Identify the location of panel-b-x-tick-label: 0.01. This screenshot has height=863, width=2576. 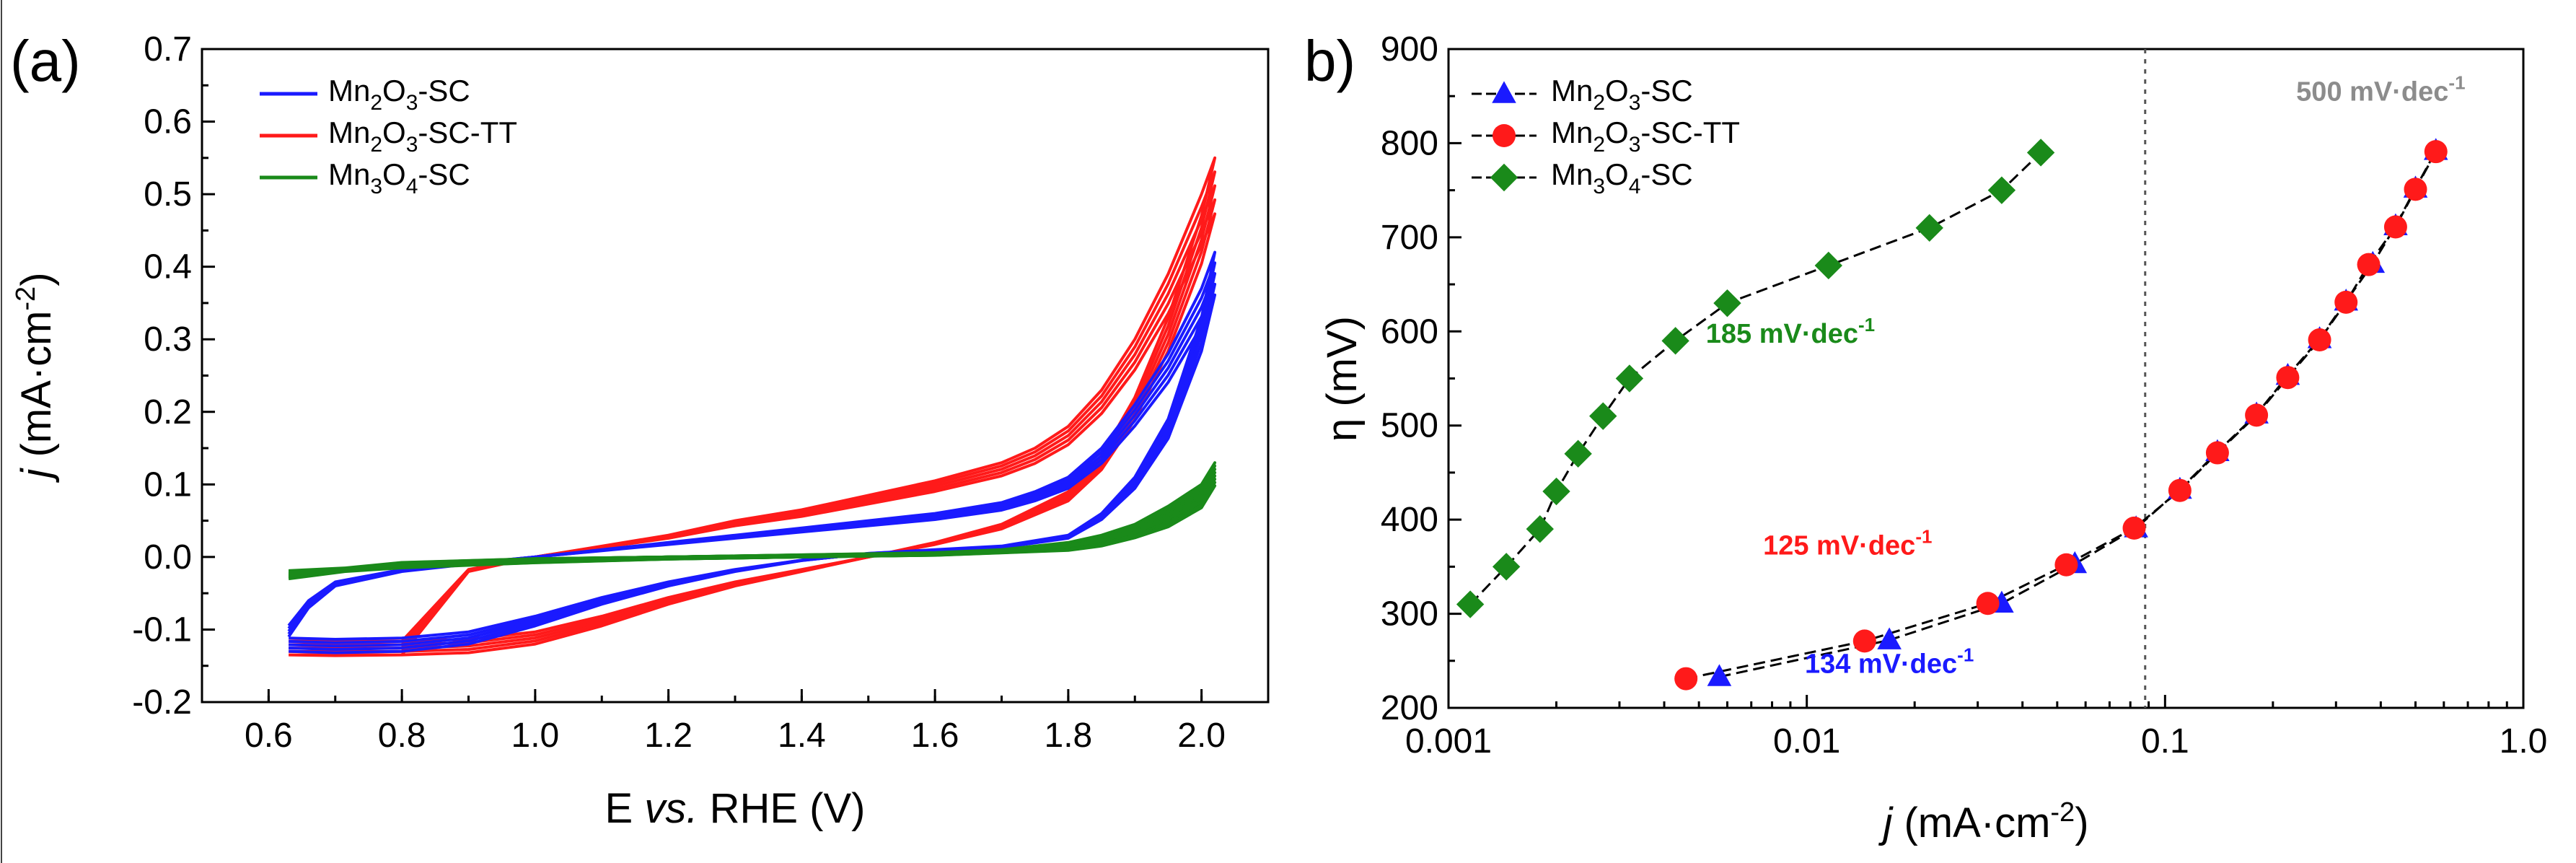
(1806, 741).